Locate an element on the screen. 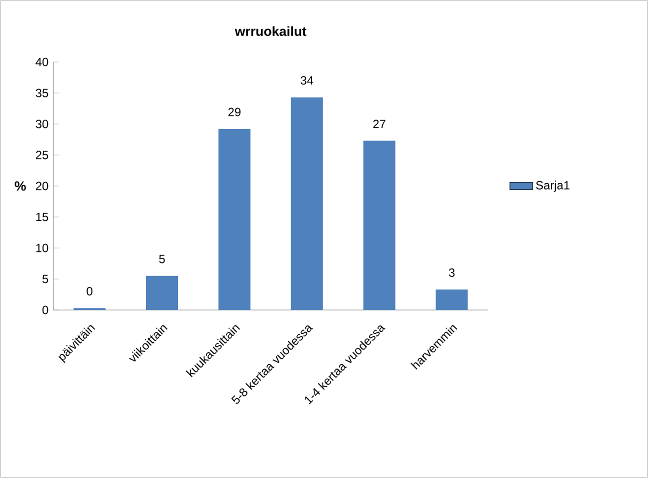 This screenshot has height=478, width=648. y-tick-label: 5 is located at coordinates (45, 279).